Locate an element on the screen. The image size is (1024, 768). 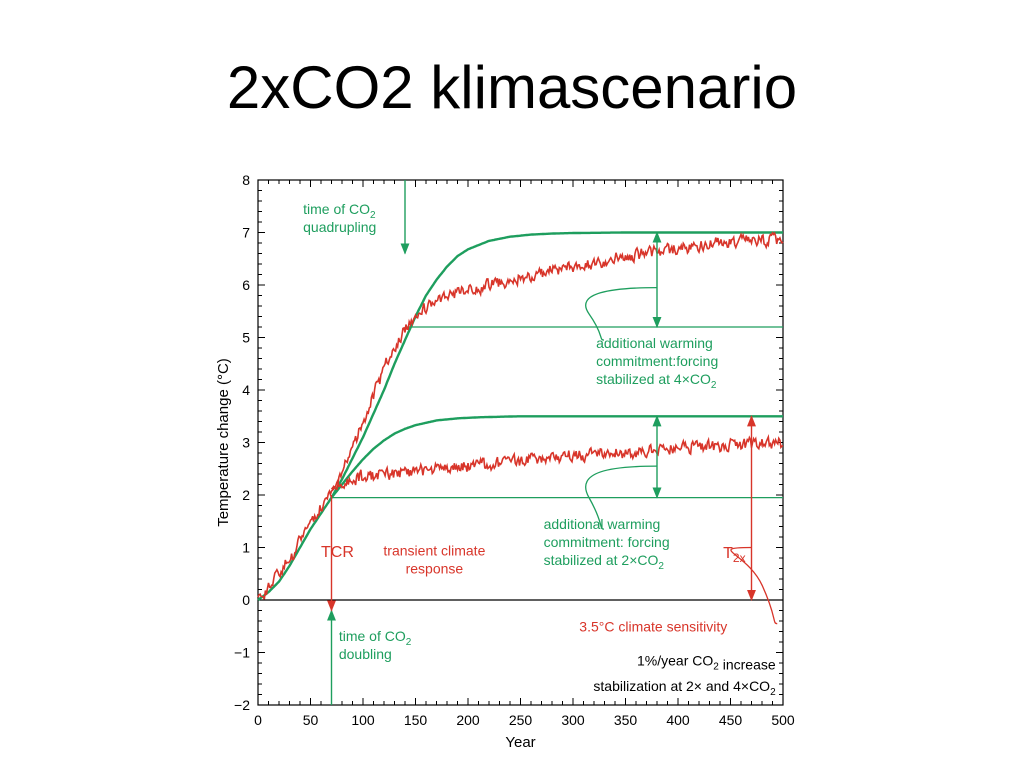
annotation-text-part: doubling is located at coordinates (365, 654).